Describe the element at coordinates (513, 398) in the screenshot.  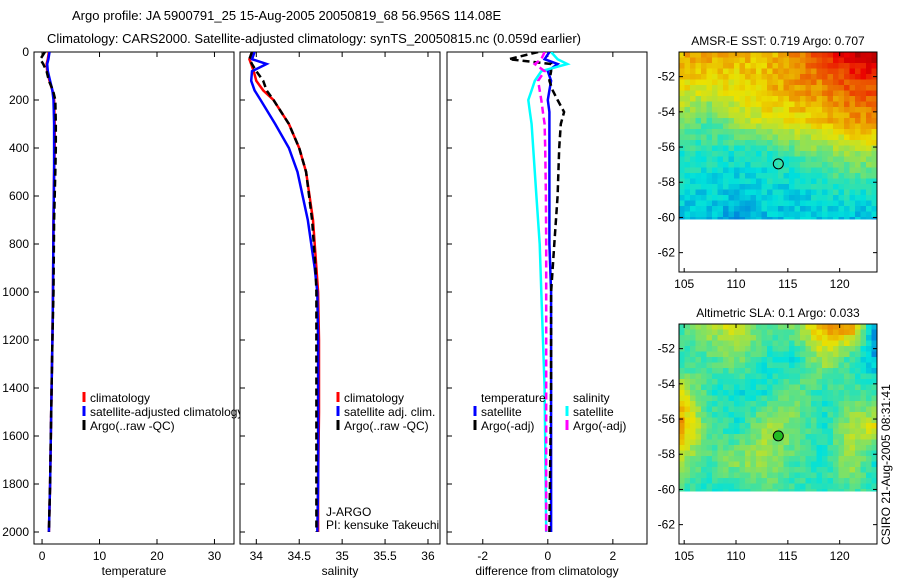
I see `legend-group-label: temperature` at that location.